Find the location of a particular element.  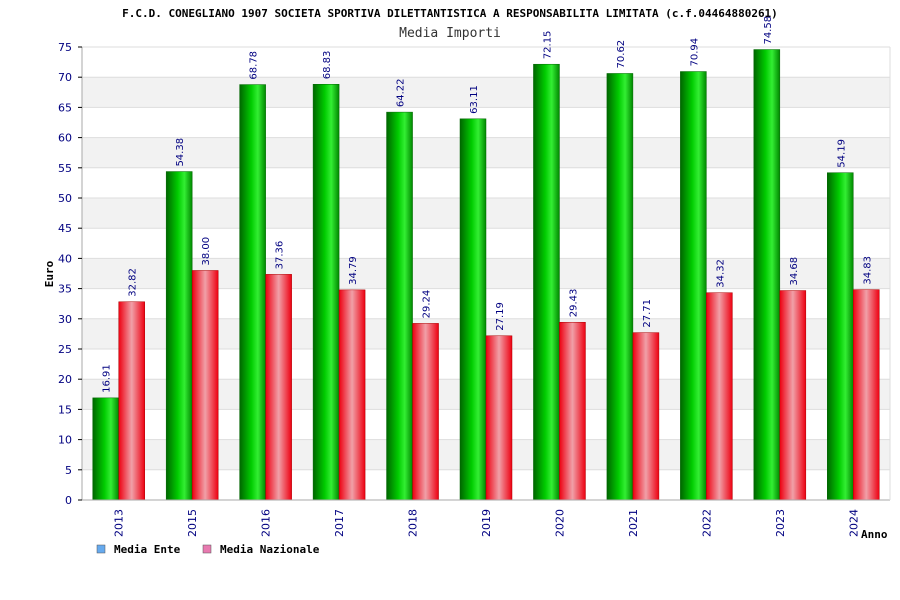

y-tick-labels: 0 5 10 15 20 25 30 35 40 45 50 55 60 65 70 75 is located at coordinates (70, 274).